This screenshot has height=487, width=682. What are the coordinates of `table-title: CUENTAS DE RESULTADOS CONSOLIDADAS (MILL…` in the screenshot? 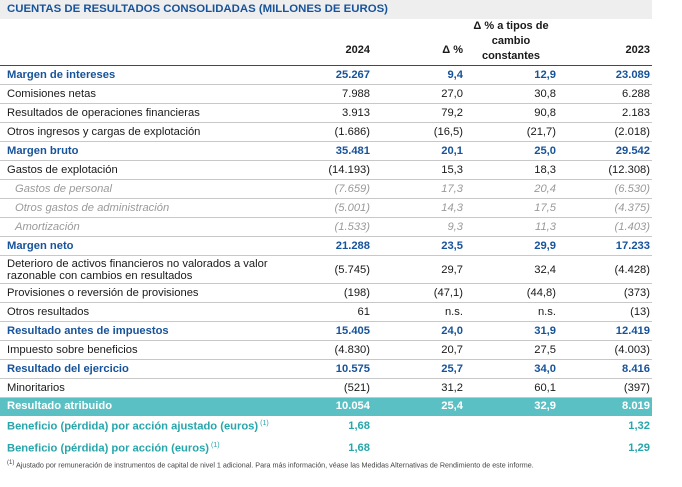 It's located at (197, 9).